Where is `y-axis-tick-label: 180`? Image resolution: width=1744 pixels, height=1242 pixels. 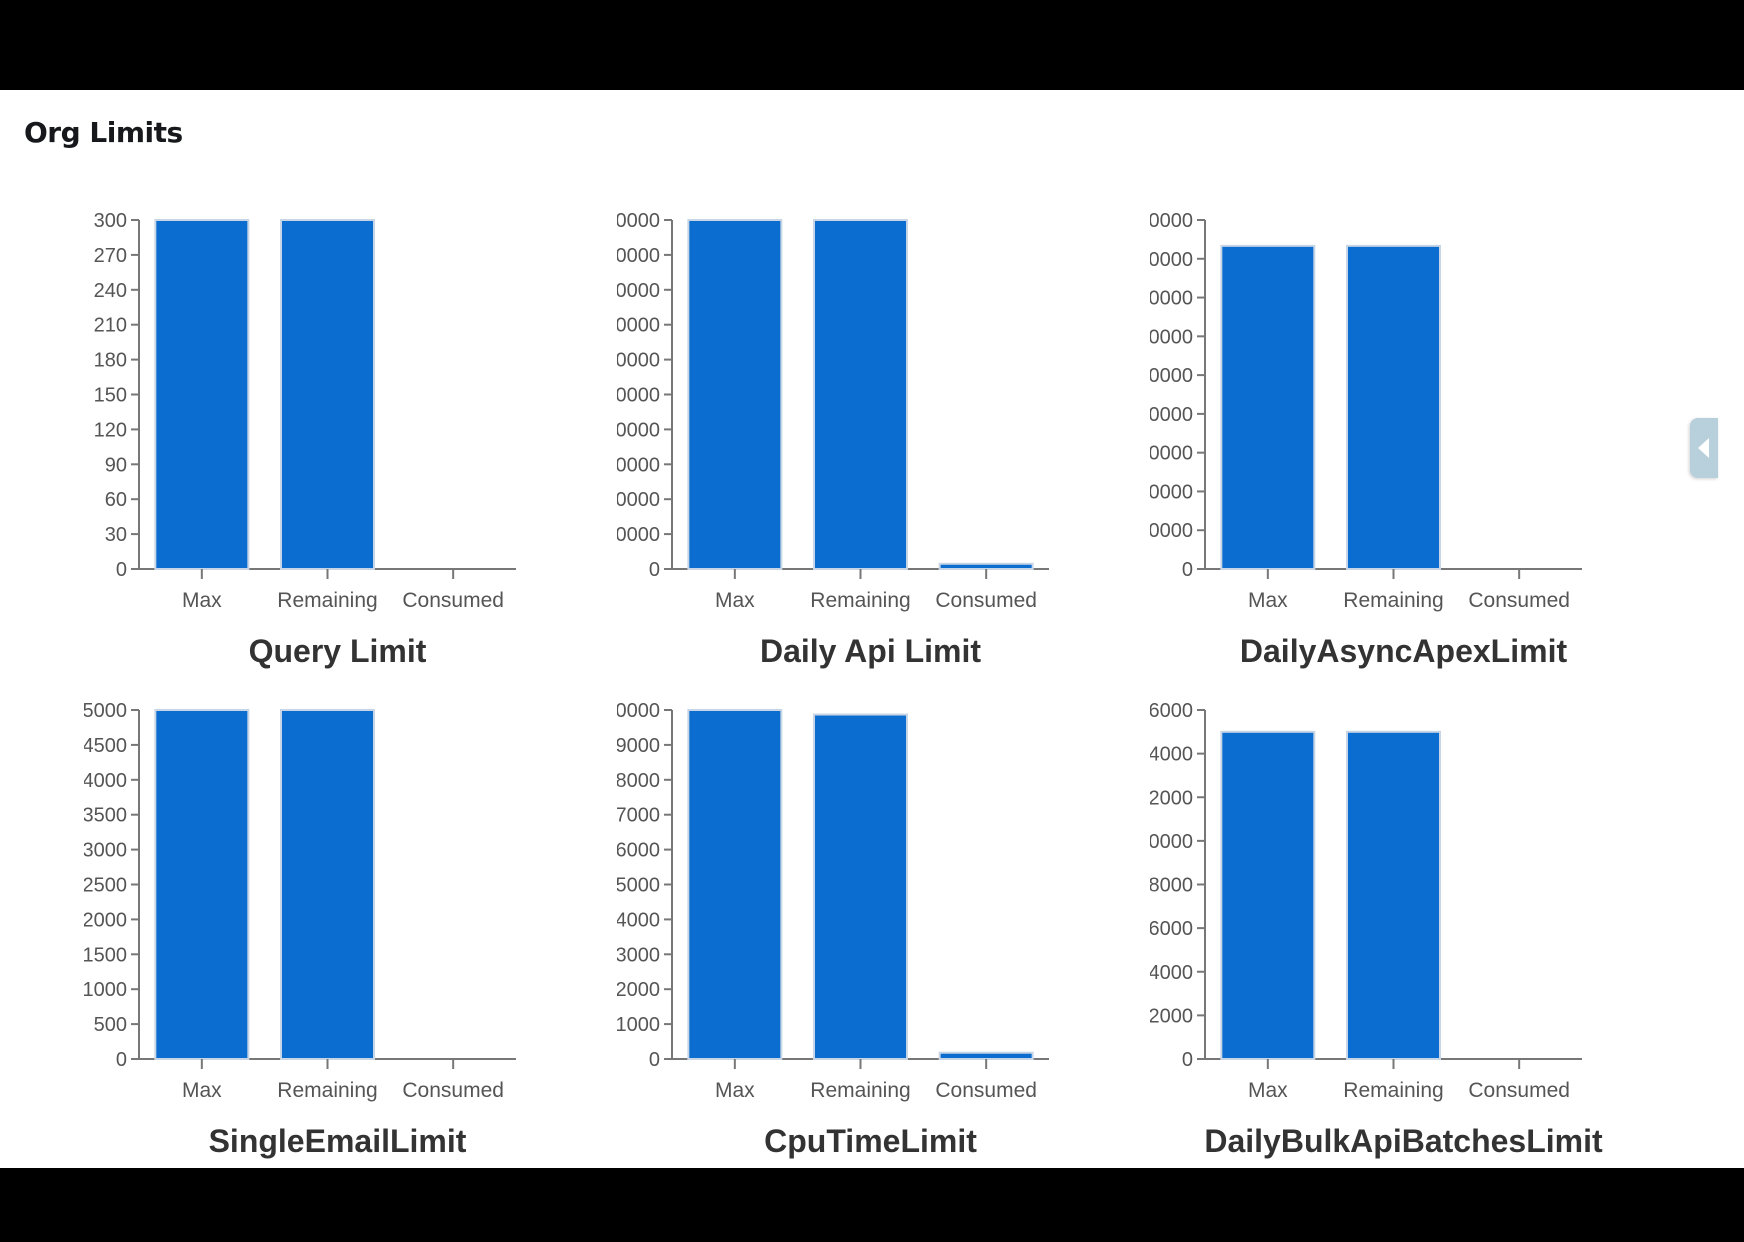 y-axis-tick-label: 180 is located at coordinates (110, 361).